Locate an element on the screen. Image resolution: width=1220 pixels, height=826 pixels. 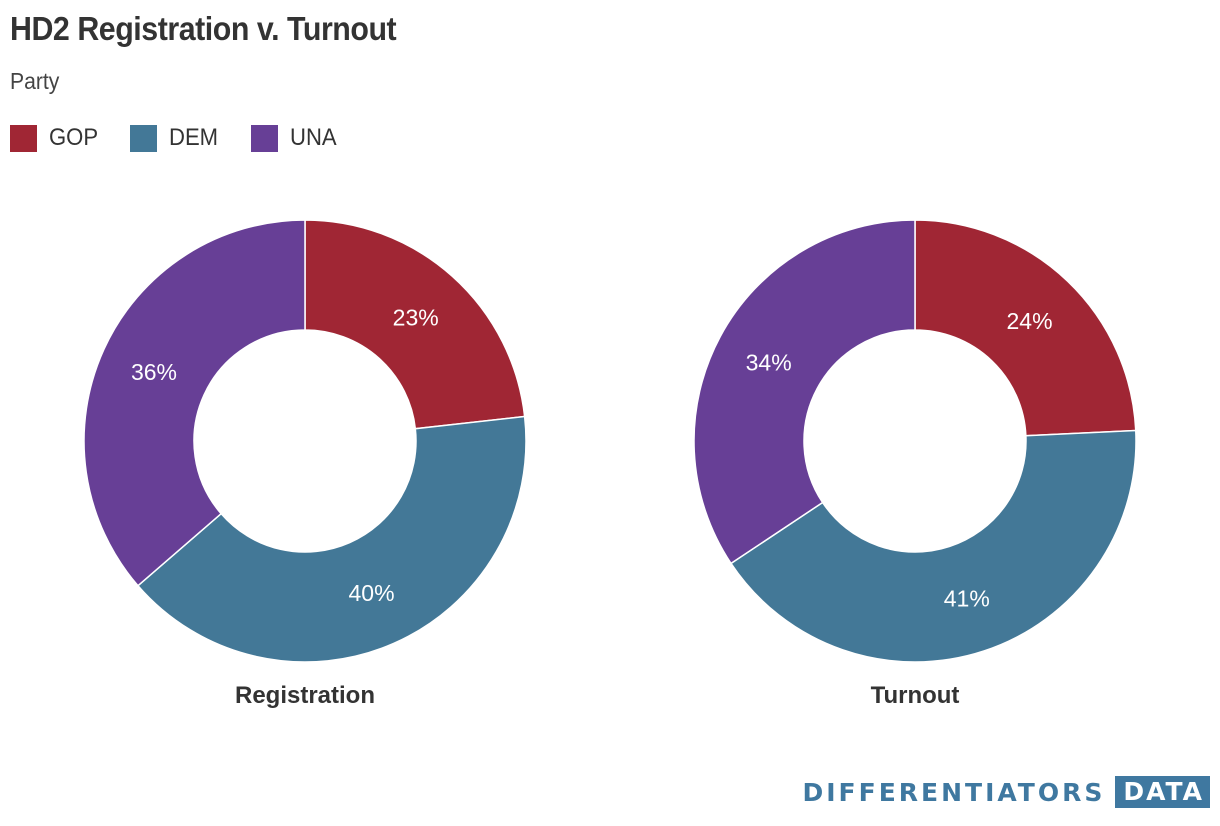
brand-name: DIFFERENTIATORS is located at coordinates (954, 792).